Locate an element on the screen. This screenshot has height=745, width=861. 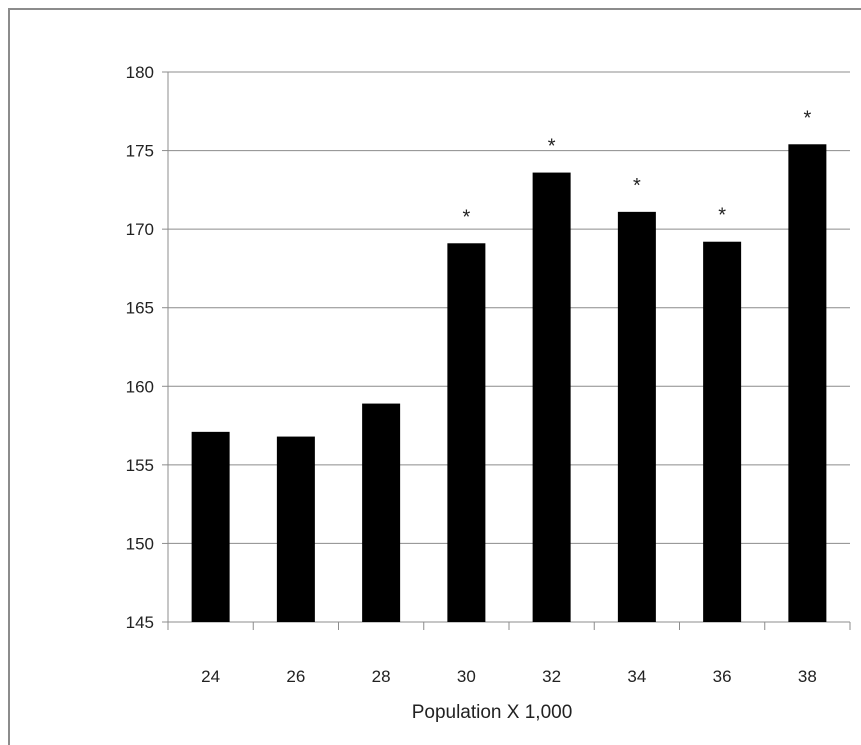
x-tick-label: 38 is located at coordinates (807, 676).